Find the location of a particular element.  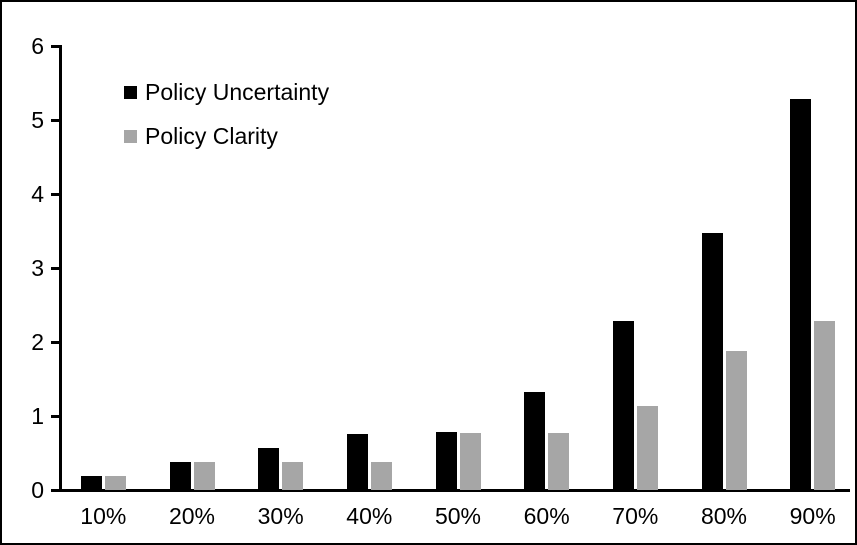

x-axis-tick-label: 50% is located at coordinates (457, 516).